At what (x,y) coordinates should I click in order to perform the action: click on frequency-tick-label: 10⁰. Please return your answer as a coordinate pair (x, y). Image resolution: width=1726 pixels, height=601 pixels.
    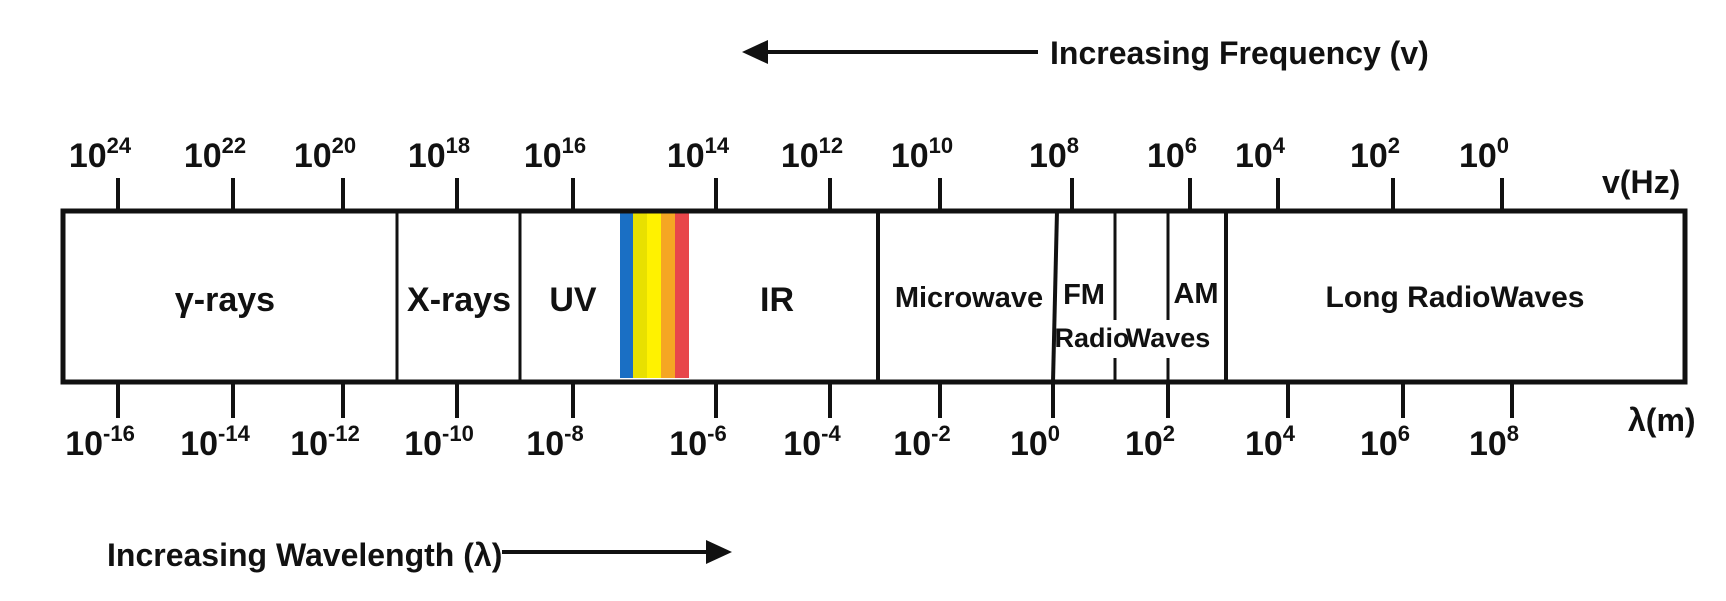
    Looking at the image, I should click on (1484, 154).